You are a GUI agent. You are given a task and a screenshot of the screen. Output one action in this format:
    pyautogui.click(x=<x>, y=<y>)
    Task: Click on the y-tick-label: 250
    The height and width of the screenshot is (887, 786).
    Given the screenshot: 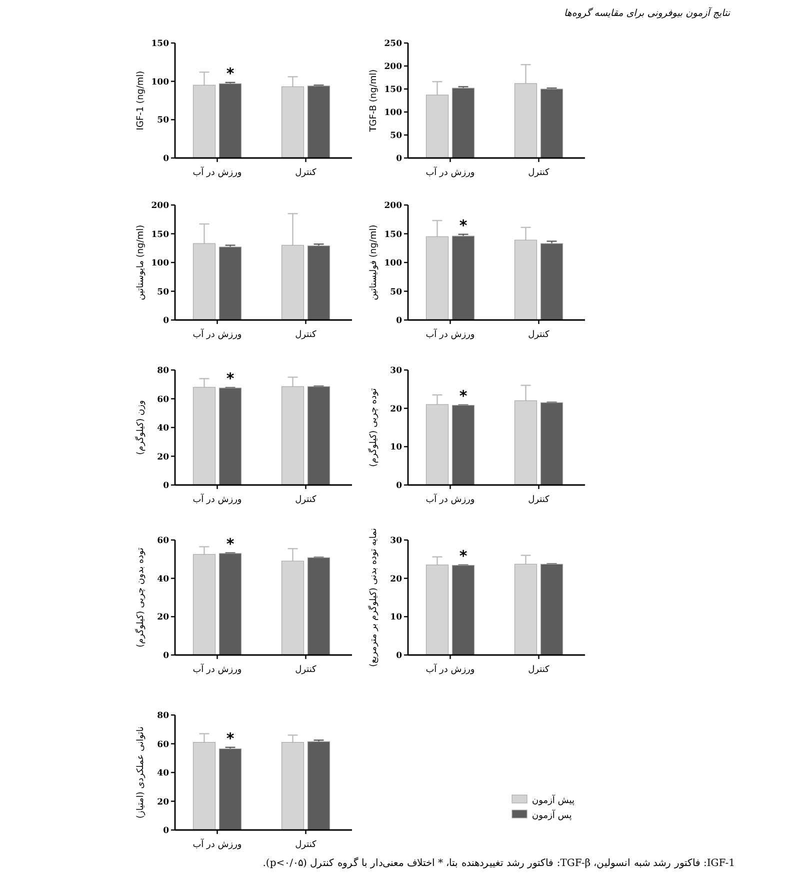 What is the action you would take?
    pyautogui.click(x=393, y=44)
    